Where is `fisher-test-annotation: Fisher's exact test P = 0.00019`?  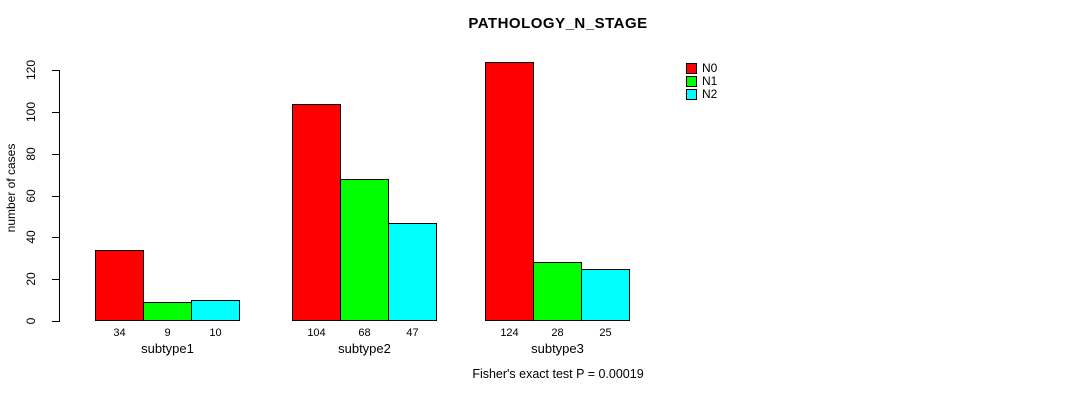 fisher-test-annotation: Fisher's exact test P = 0.00019 is located at coordinates (558, 374).